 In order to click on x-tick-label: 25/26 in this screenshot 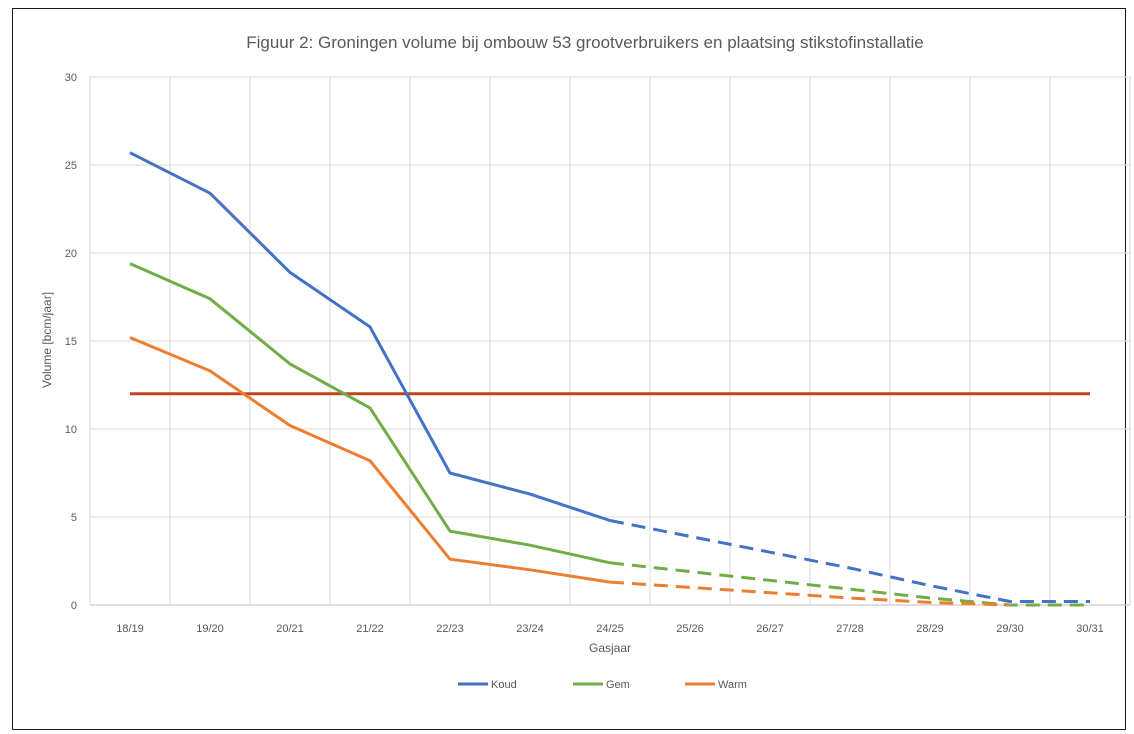, I will do `click(690, 629)`.